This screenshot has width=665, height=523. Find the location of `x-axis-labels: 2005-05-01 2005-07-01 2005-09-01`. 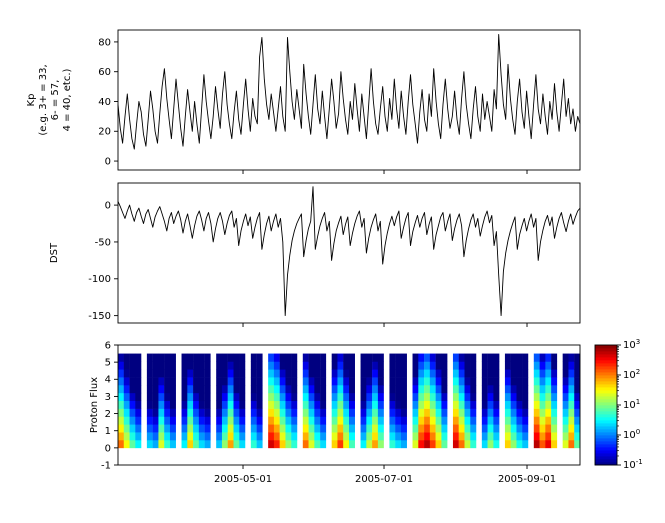

x-axis-labels: 2005-05-01 2005-07-01 2005-09-01 is located at coordinates (385, 479).